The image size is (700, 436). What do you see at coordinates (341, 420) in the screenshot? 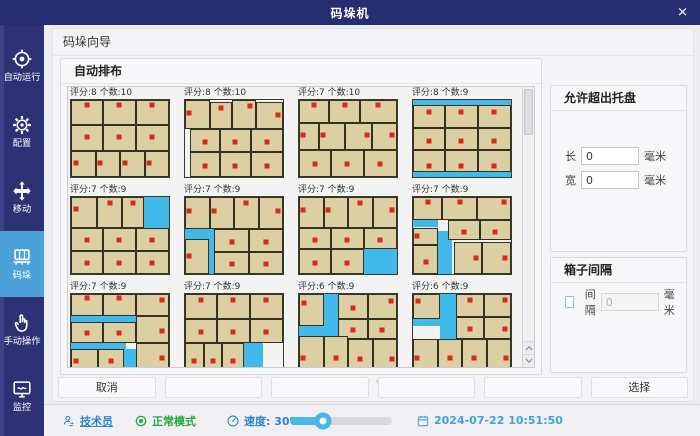
I see `speed-slider` at bounding box center [341, 420].